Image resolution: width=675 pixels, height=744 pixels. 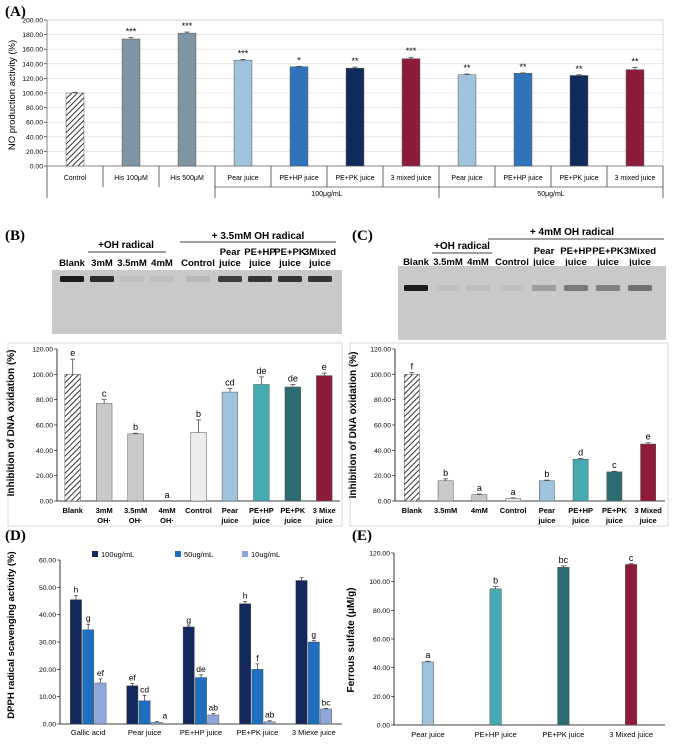 I want to click on x-tick-label: Gallic acid, so click(x=88, y=732).